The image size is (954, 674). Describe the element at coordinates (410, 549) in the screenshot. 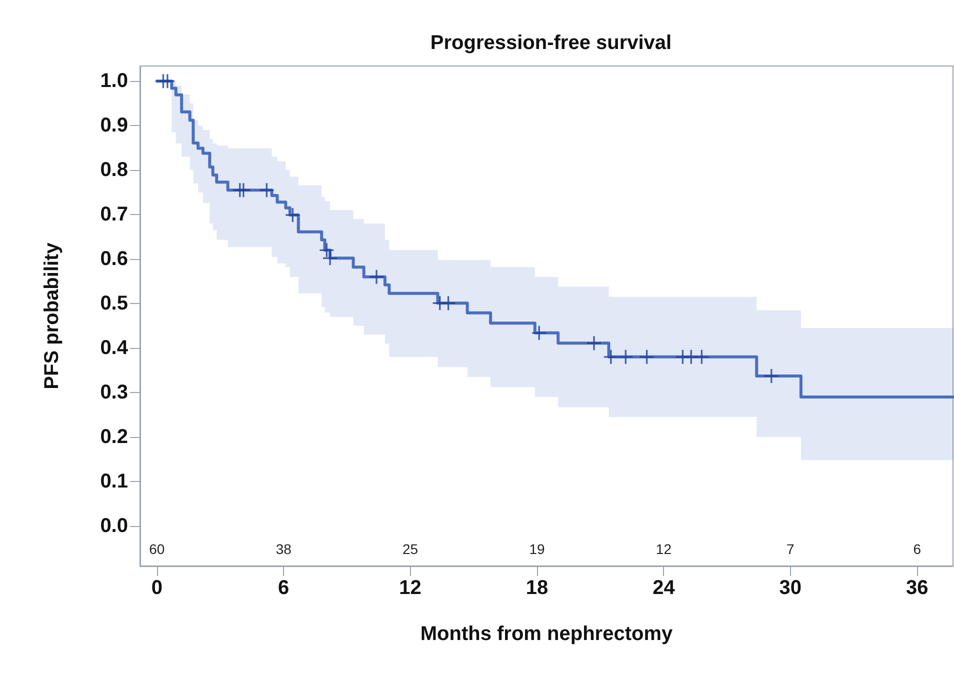

I see `annotation: 25` at that location.